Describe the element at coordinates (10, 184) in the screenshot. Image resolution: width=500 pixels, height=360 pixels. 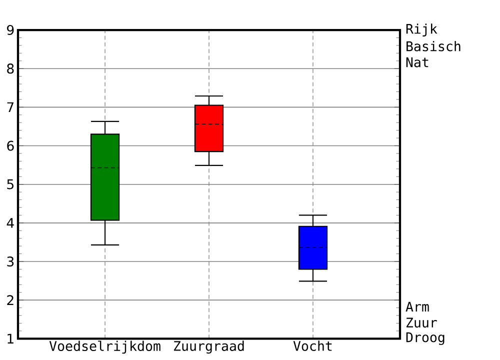
I see `y-tick-label: 5` at that location.